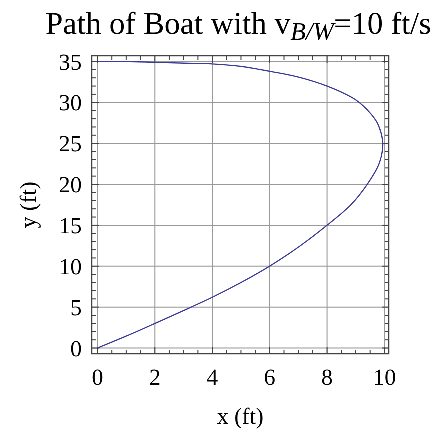  I want to click on y-tick-label: 35, so click(70, 62).